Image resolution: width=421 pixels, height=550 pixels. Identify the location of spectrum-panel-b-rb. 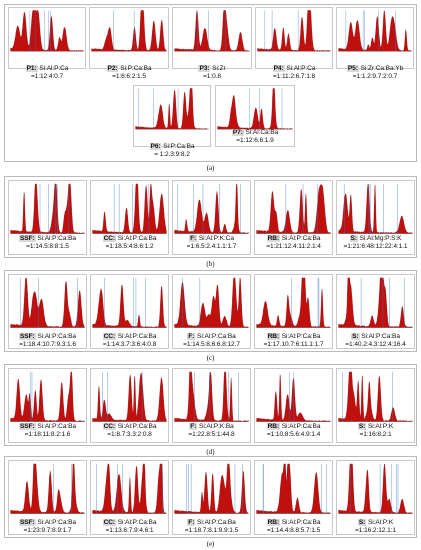
(293, 217).